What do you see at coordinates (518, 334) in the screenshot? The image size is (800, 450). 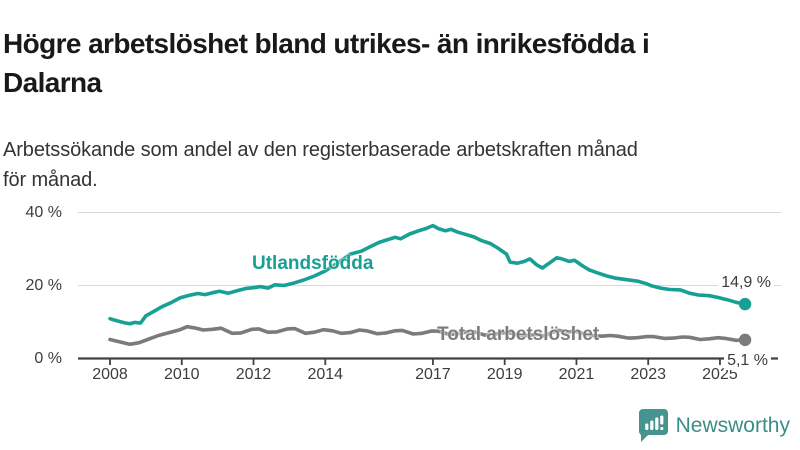 I see `series-label-total: Total arbetslöshet` at bounding box center [518, 334].